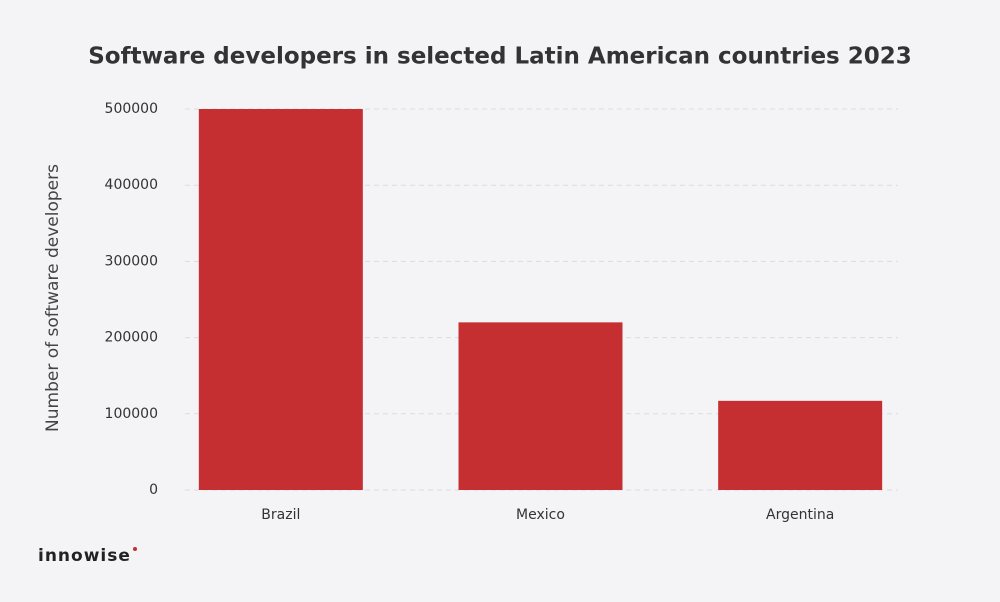 This screenshot has height=602, width=1000. I want to click on y-tick-label: 300000, so click(131, 261).